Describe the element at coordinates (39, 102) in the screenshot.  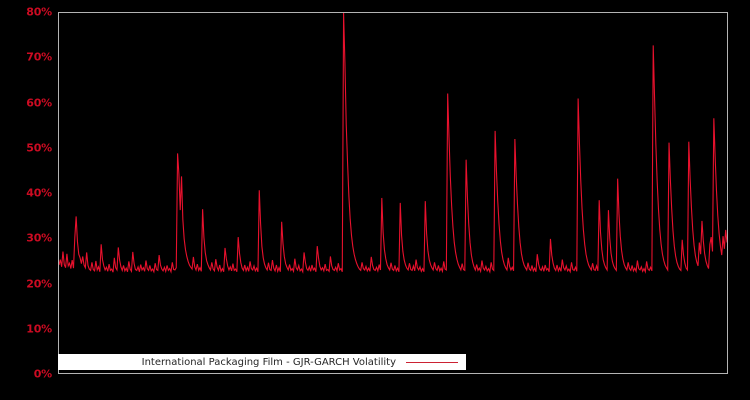
I see `y-tick-label-60pct: 60%` at that location.